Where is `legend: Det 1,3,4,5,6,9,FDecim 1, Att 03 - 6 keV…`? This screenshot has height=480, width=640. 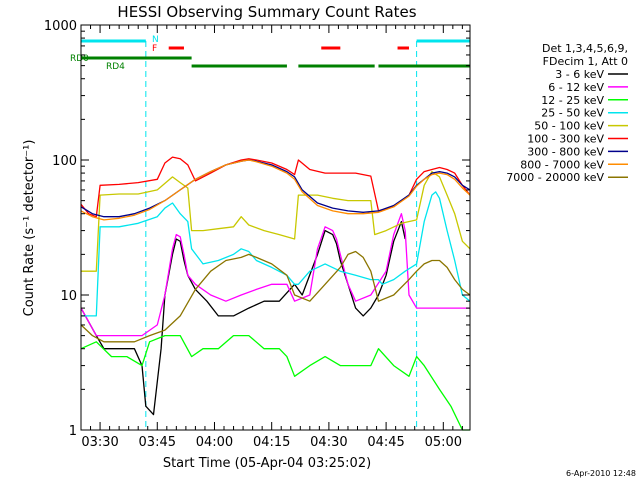 legend: Det 1,3,4,5,6,9,FDecim 1, Att 03 - 6 keV… is located at coordinates (567, 113).